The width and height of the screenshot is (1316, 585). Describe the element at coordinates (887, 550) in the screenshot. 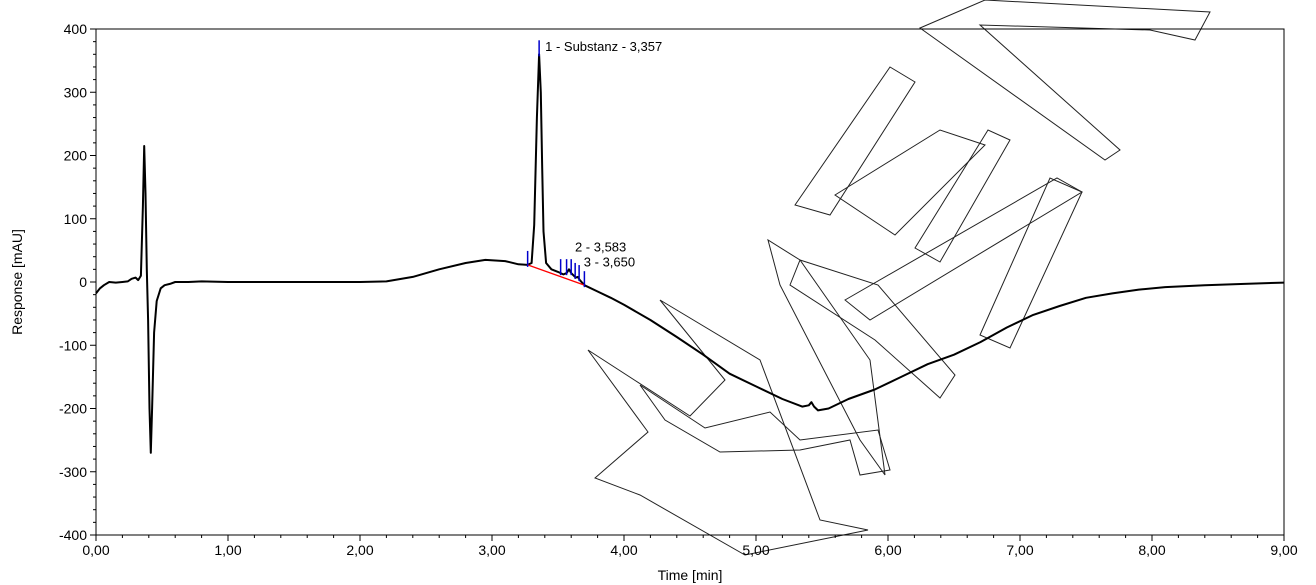

I see `x-tick-label: 6,00` at that location.